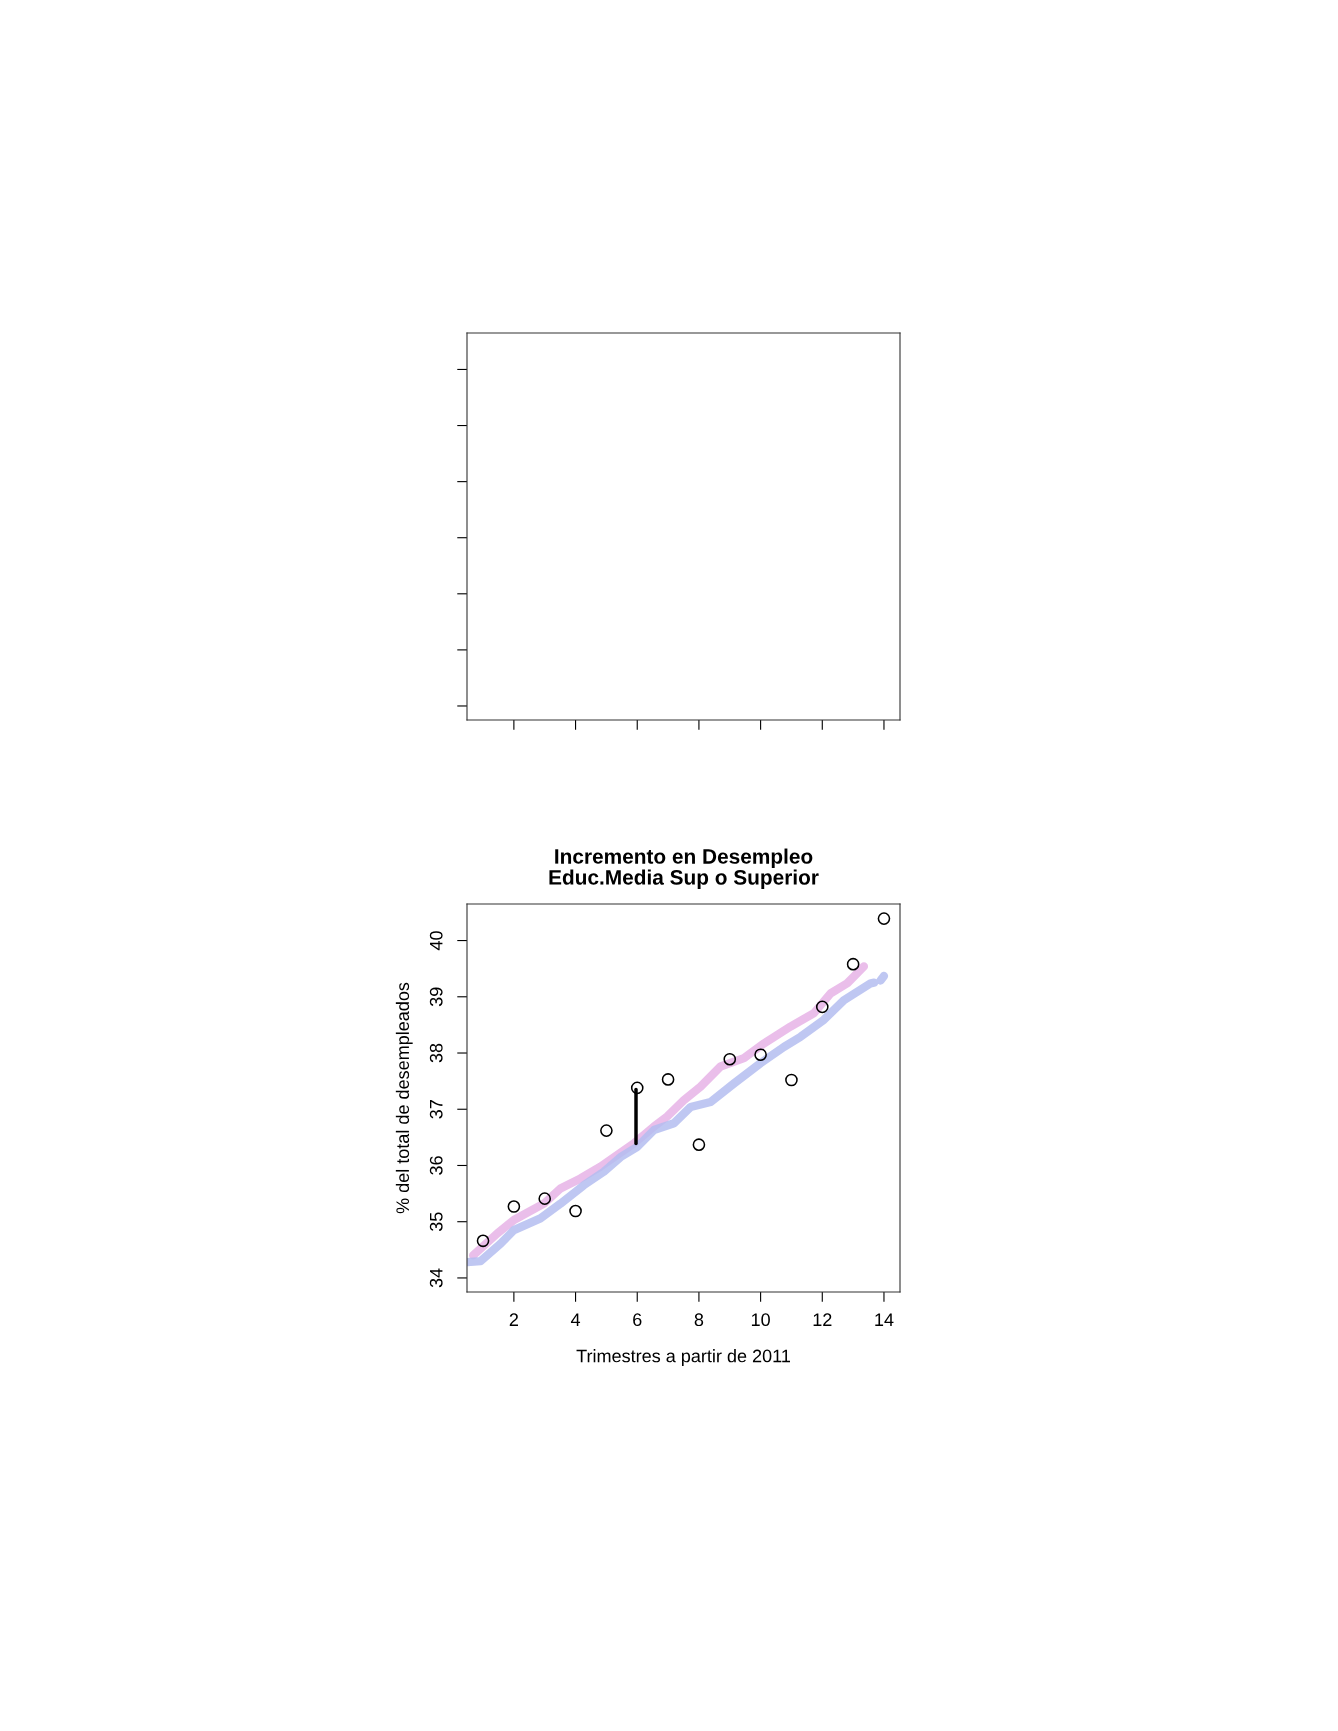 Image resolution: width=1338 pixels, height=1731 pixels. I want to click on x-tick-label: 14, so click(884, 1319).